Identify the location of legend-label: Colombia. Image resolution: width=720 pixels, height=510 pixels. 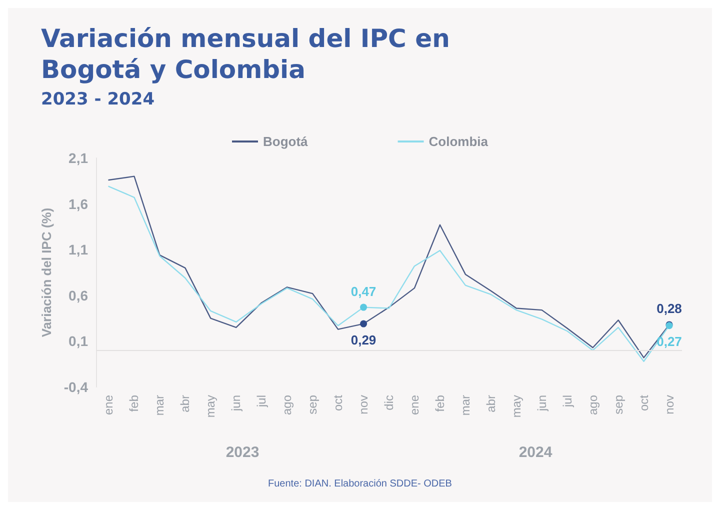
(458, 141).